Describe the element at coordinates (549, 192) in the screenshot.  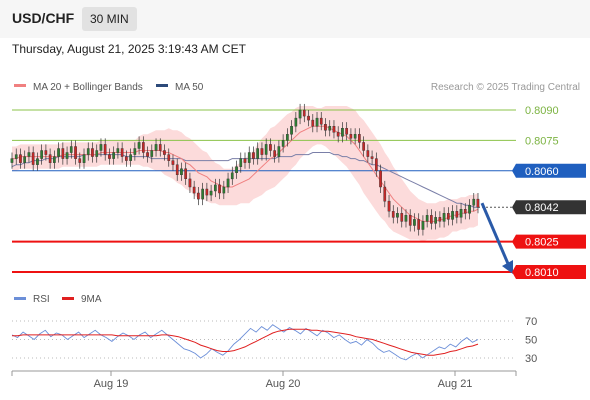
I see `price-tags: 0.8090 0.8075 0.8060 0.8042 0.8025 0.8010` at that location.